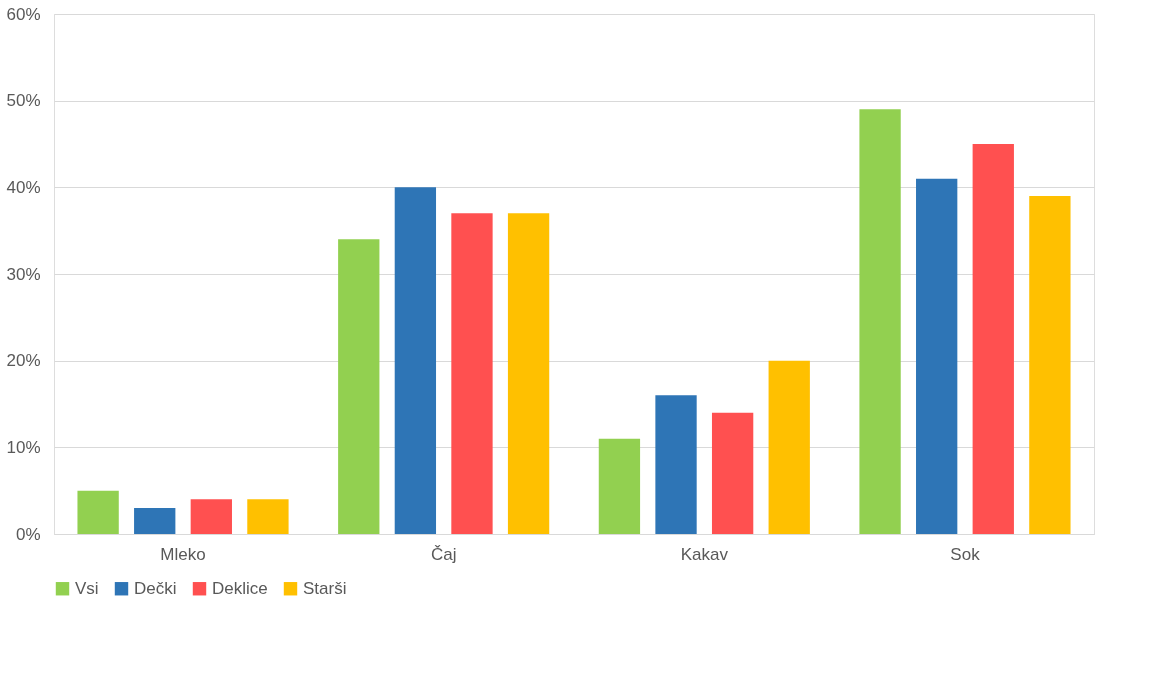 The width and height of the screenshot is (1149, 677). Describe the element at coordinates (23, 447) in the screenshot. I see `y-tick-label: 10%` at that location.